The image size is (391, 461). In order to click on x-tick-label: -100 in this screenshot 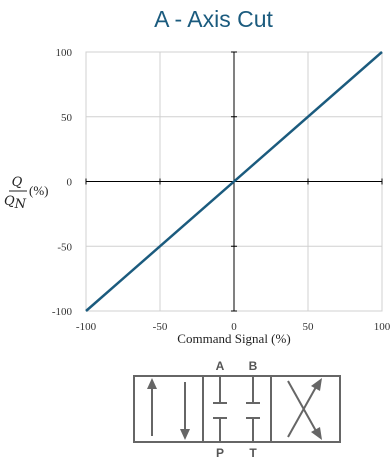, I will do `click(86, 327)`.